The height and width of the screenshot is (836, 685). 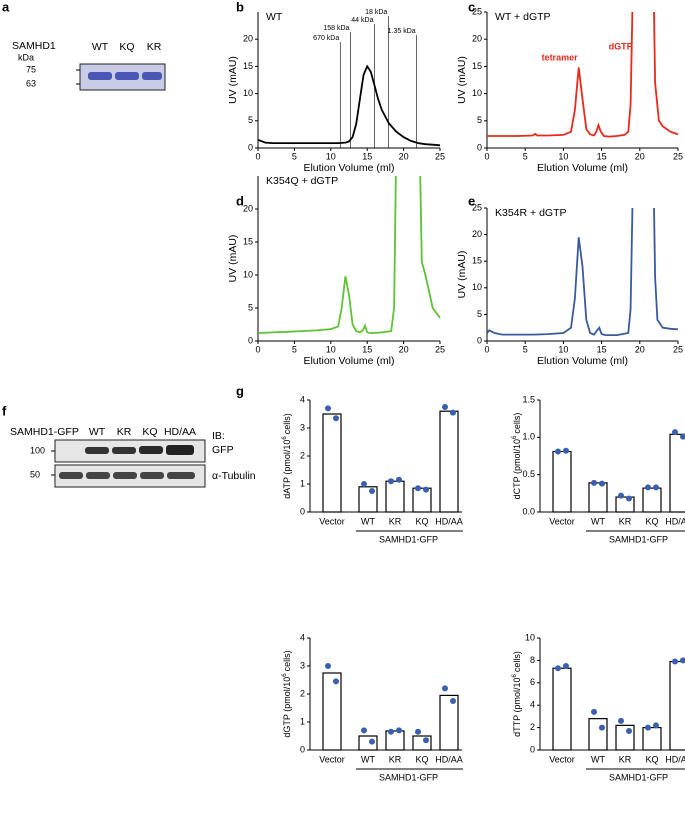 I want to click on gel-lane: KR, so click(x=154, y=47).